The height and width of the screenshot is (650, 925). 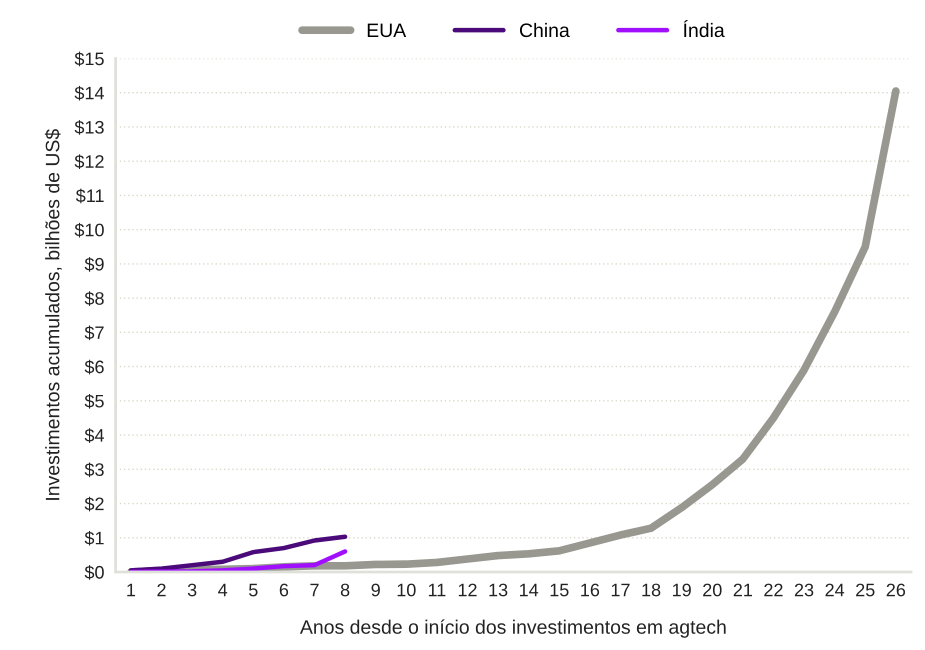 I want to click on y-tick-label: $13, so click(x=89, y=127).